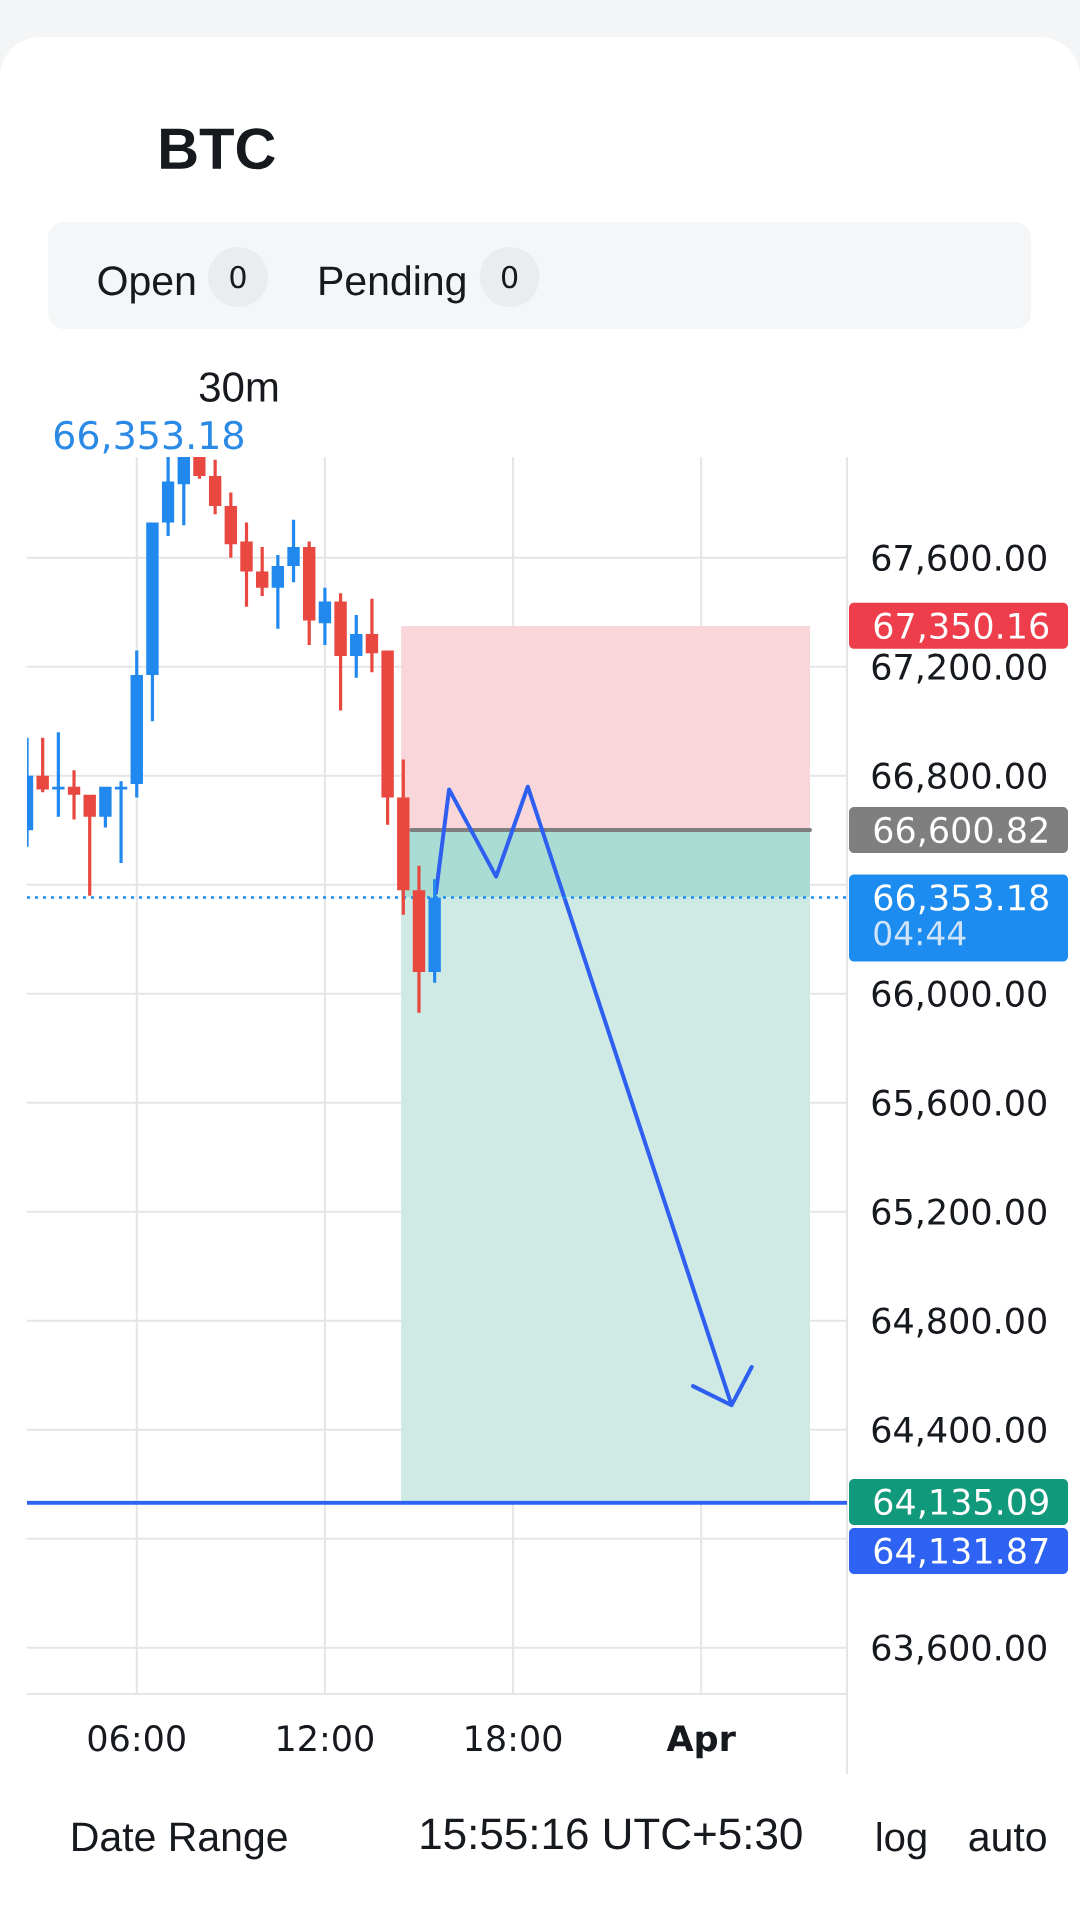 This screenshot has height=1922, width=1080. I want to click on y-tick-label: 67,600.00, so click(959, 559).